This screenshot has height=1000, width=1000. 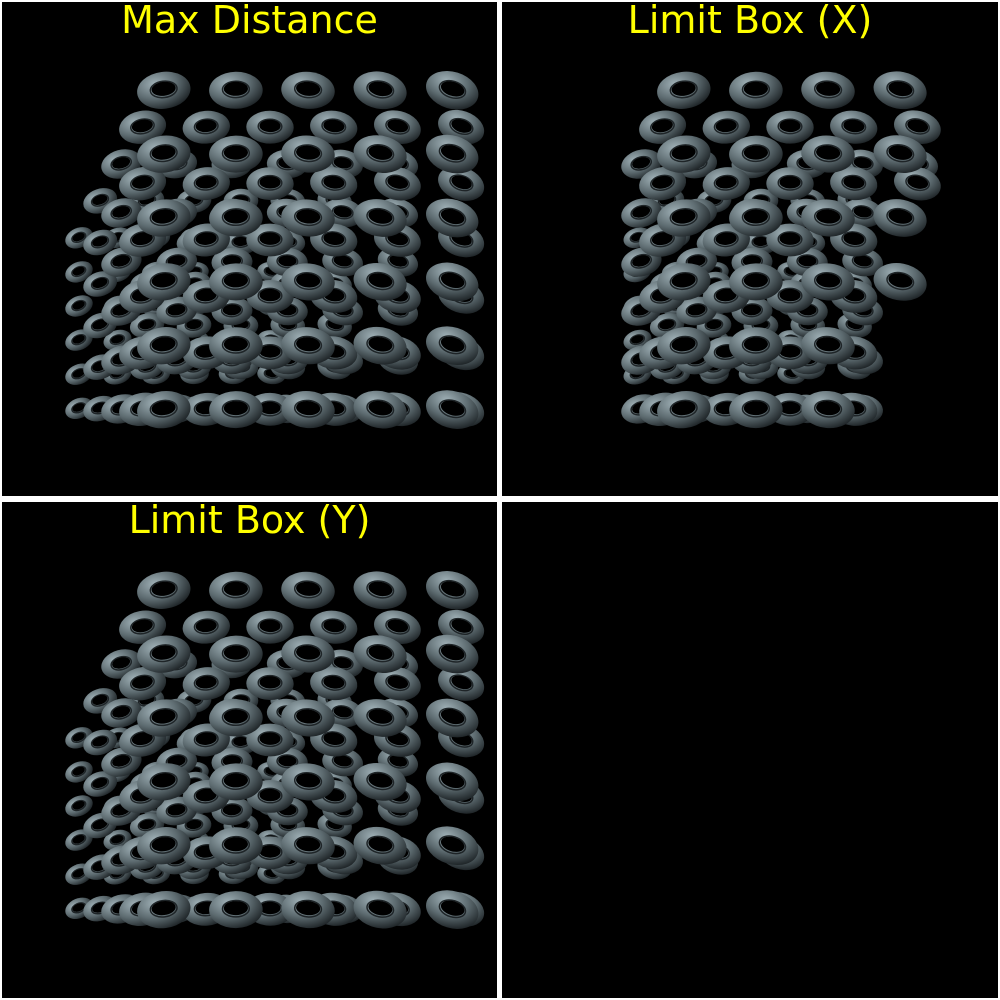 What do you see at coordinates (249, 22) in the screenshot?
I see `viewport-title: Max Distance` at bounding box center [249, 22].